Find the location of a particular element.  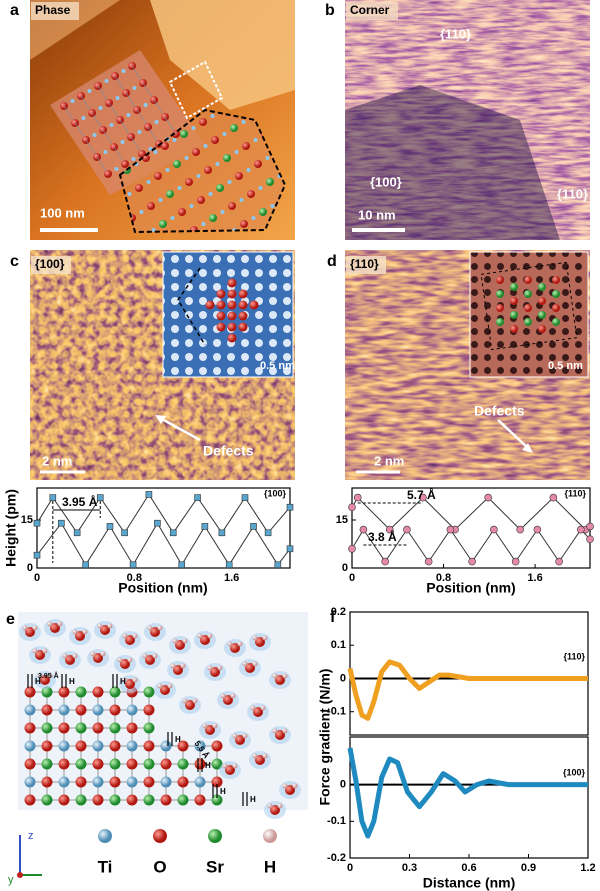

afm-image is located at coordinates (467, 120).